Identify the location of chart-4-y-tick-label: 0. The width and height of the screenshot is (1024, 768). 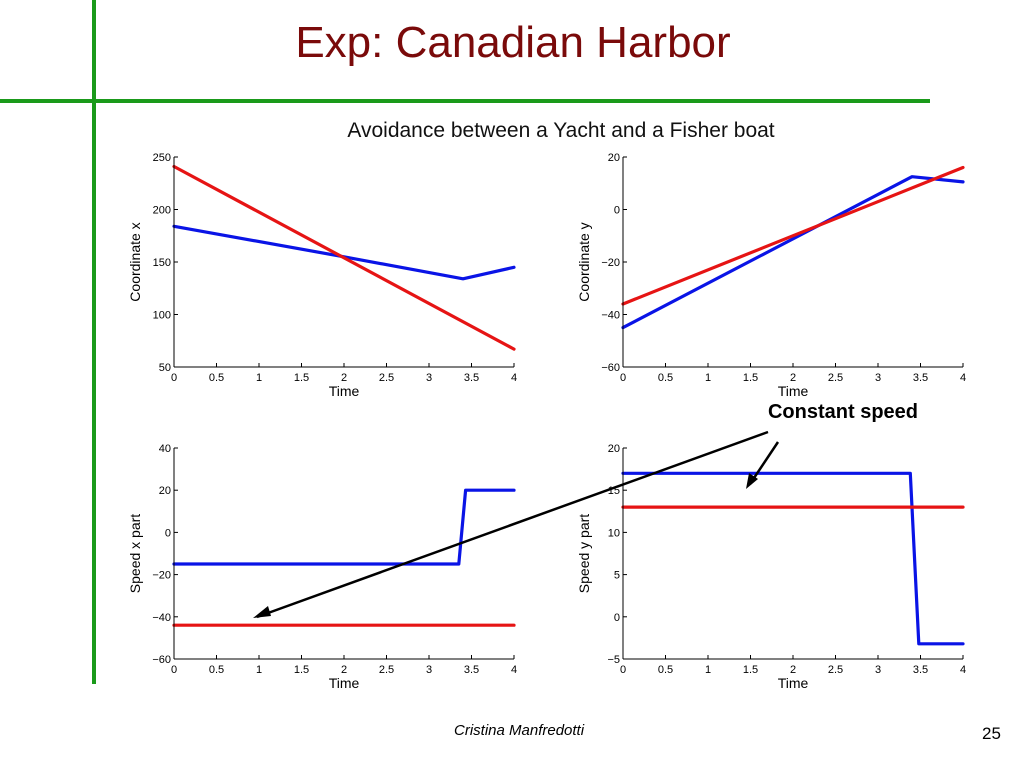
(617, 618).